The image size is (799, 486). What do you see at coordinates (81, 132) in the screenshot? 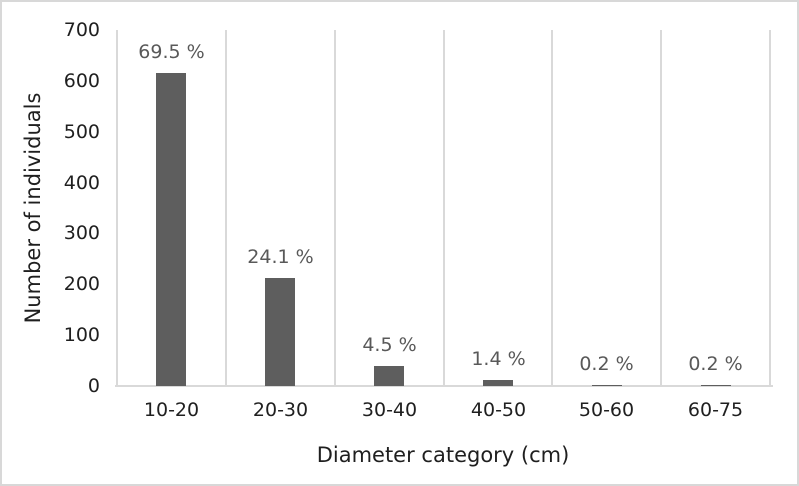
I see `y-tick-label: 500` at bounding box center [81, 132].